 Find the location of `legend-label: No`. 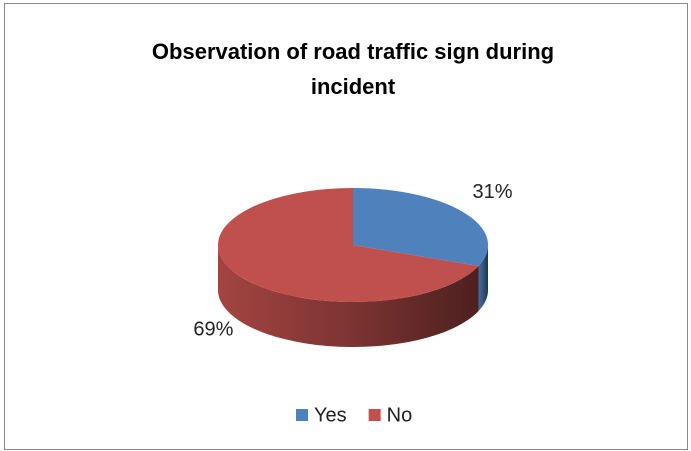

legend-label: No is located at coordinates (400, 415).